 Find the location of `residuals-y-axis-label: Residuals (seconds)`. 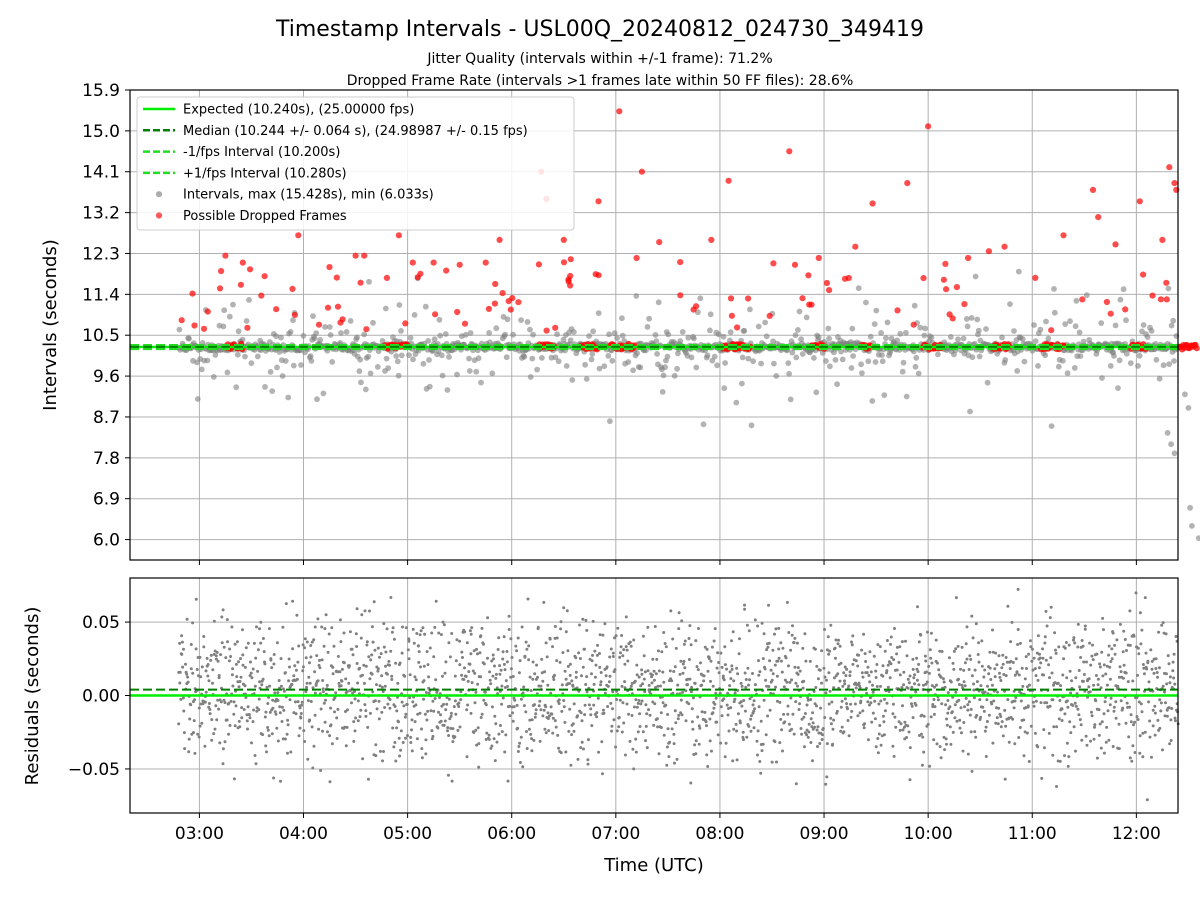

residuals-y-axis-label: Residuals (seconds) is located at coordinates (32, 696).